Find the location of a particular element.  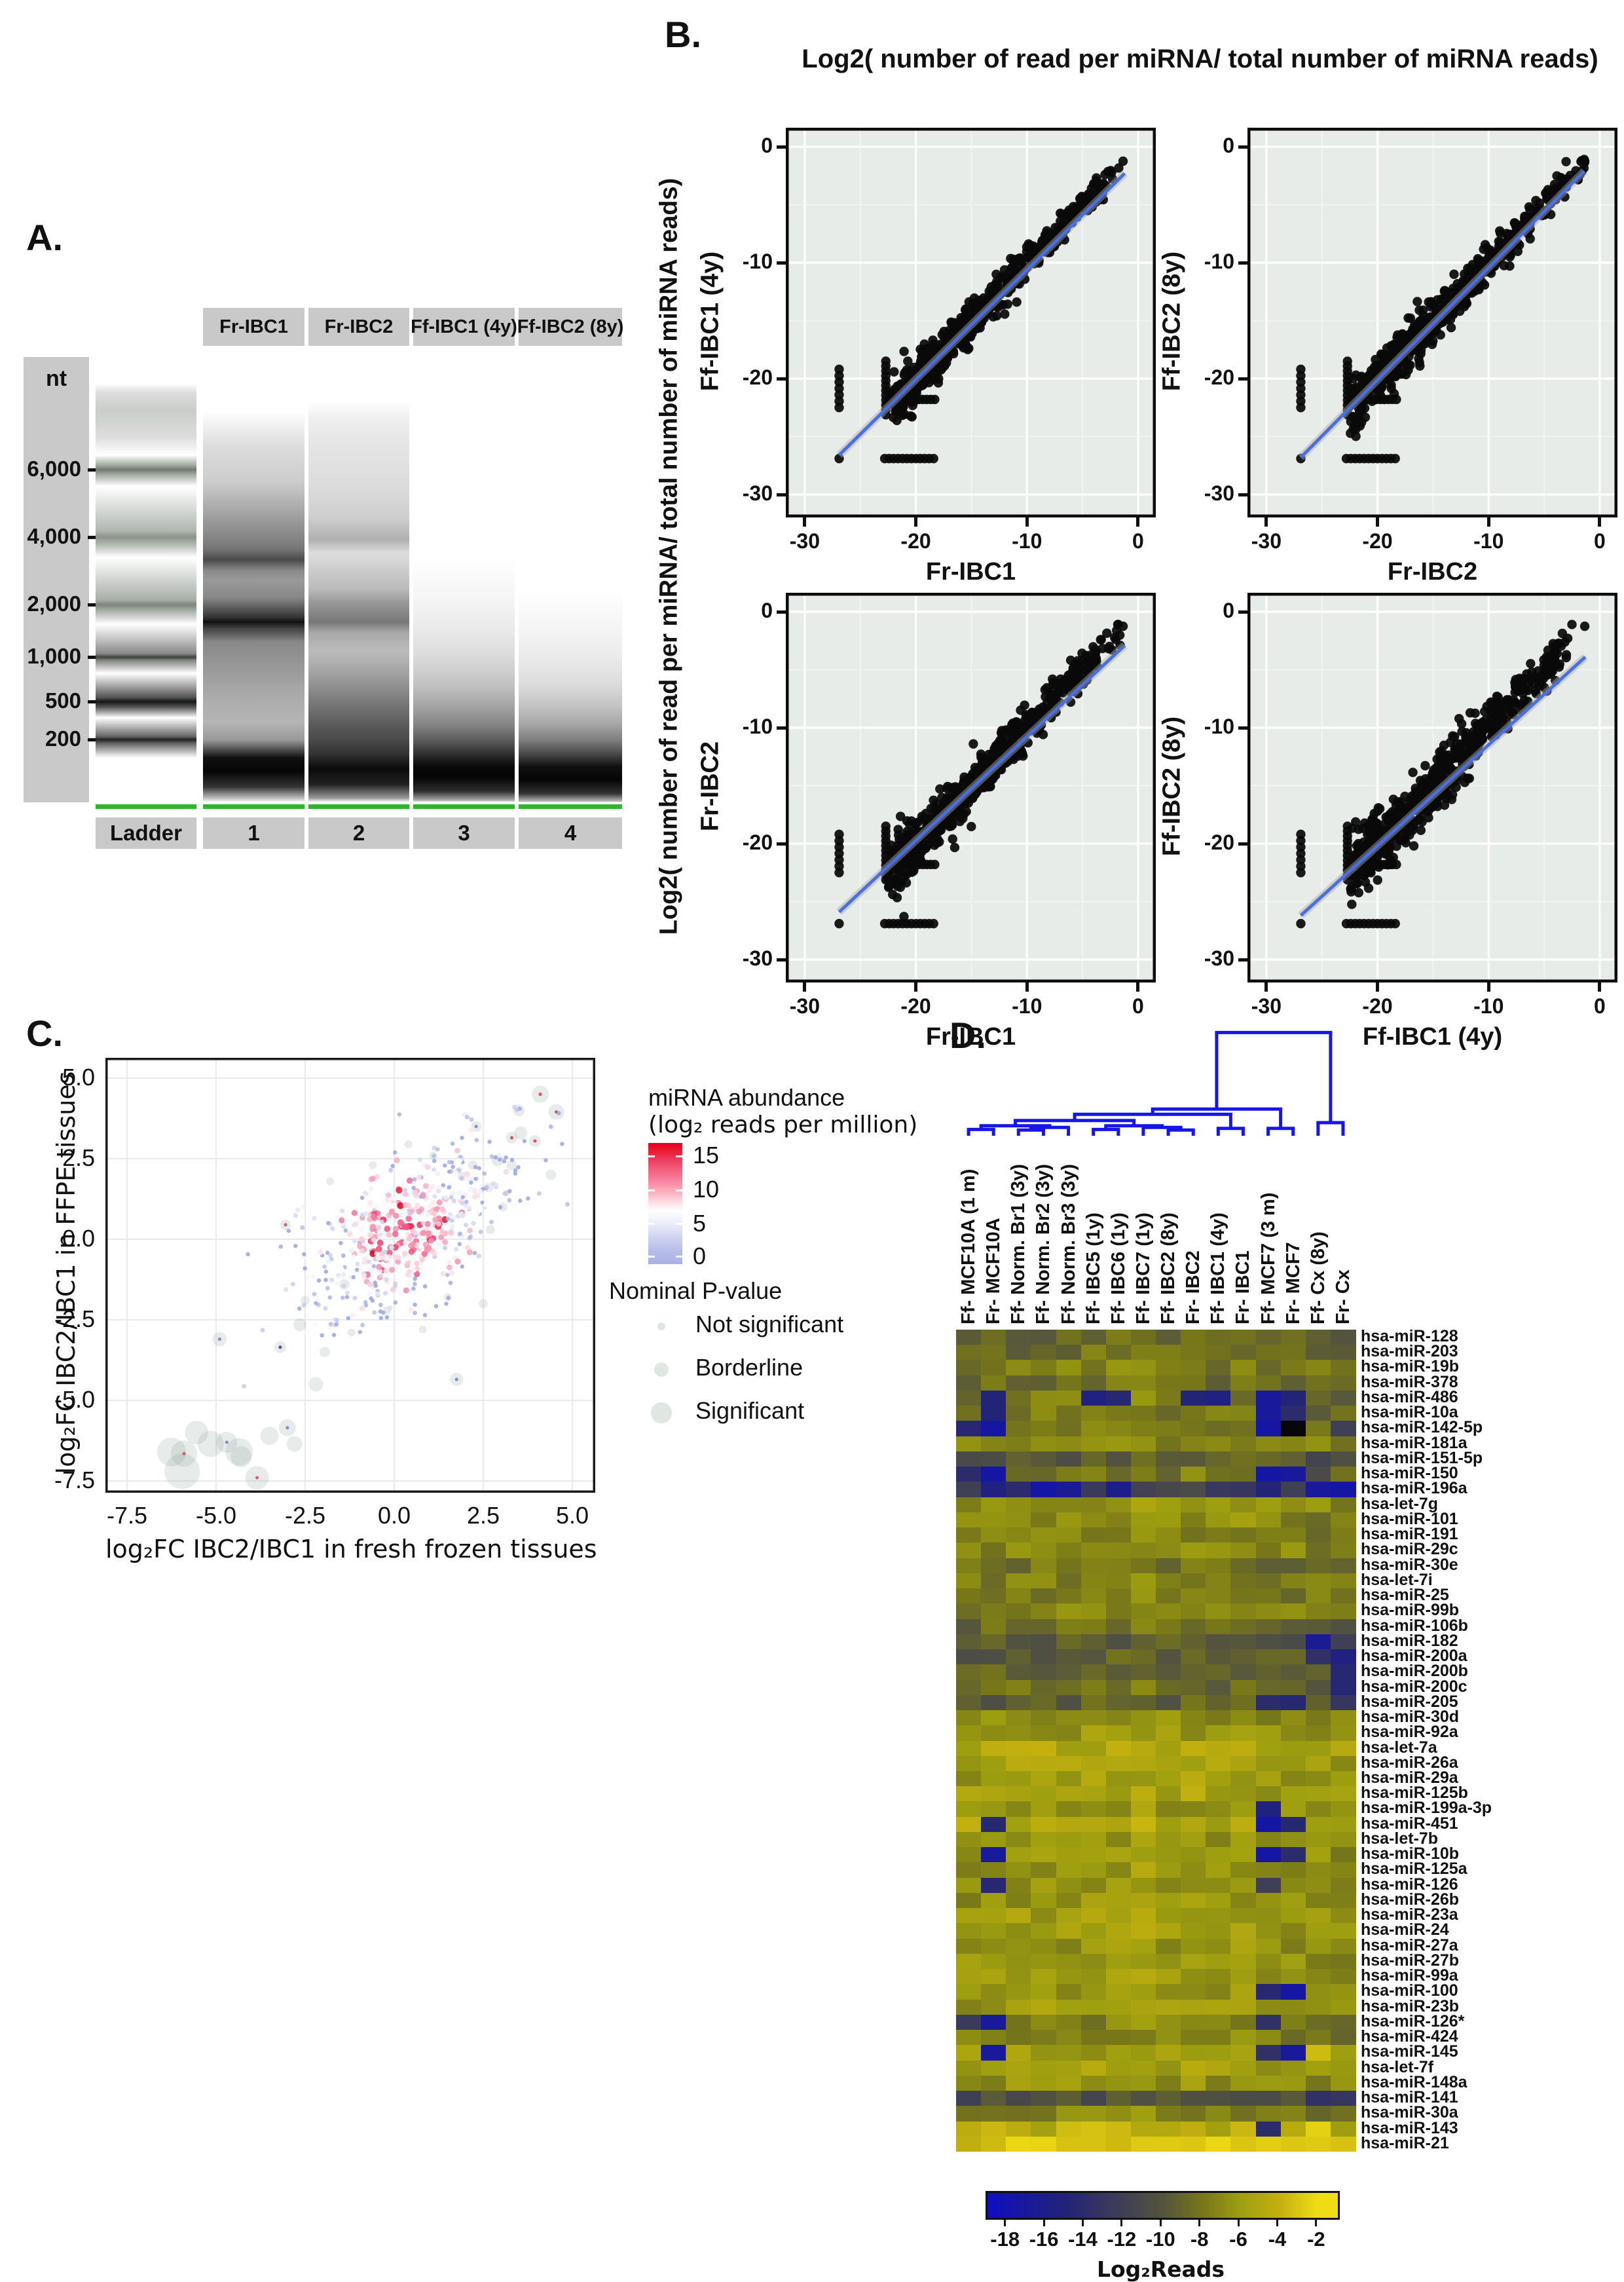

abundance-tick-dash is located at coordinates (679, 1257).